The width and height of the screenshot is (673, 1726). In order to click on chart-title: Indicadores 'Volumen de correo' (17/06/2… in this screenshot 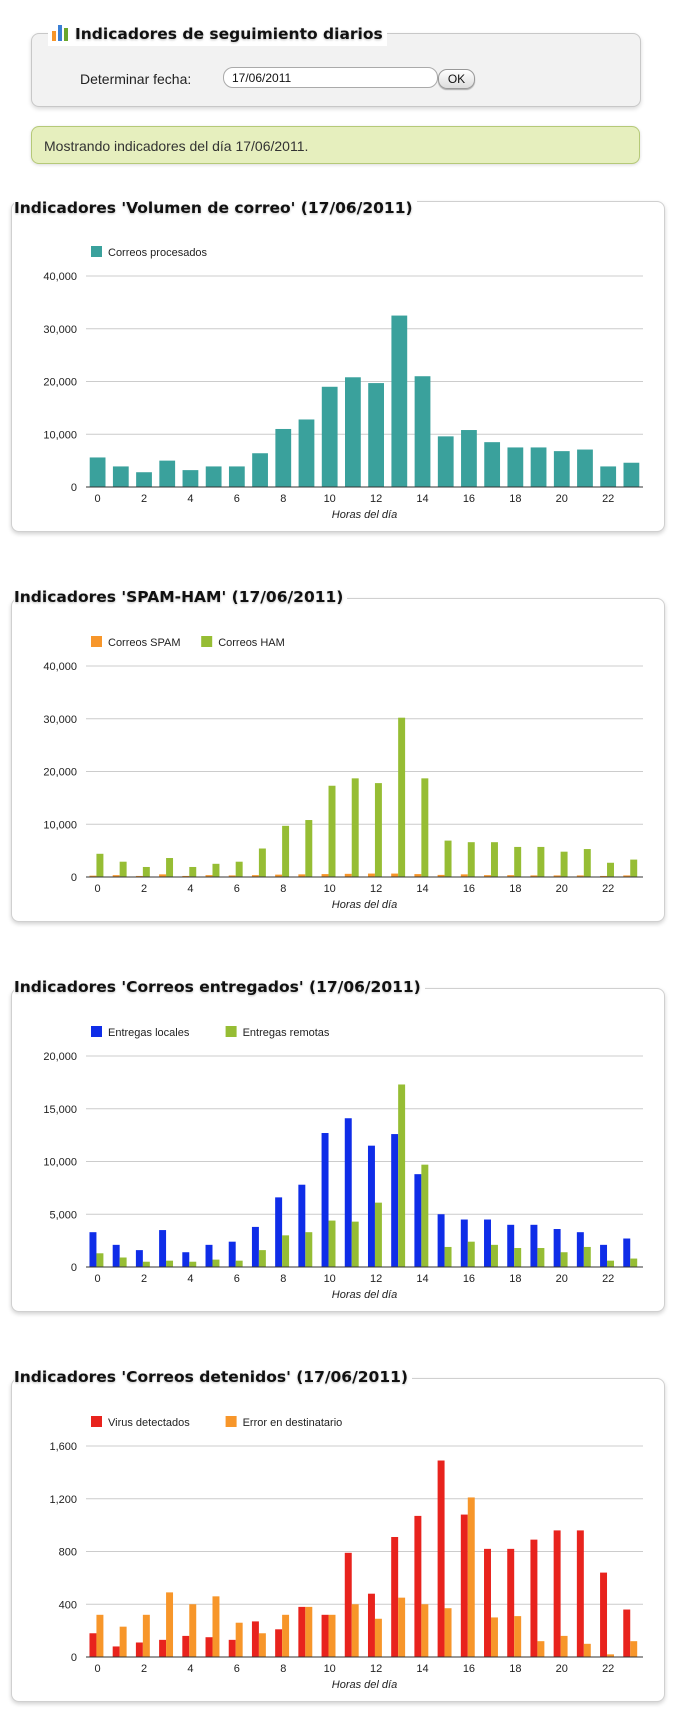, I will do `click(215, 208)`.